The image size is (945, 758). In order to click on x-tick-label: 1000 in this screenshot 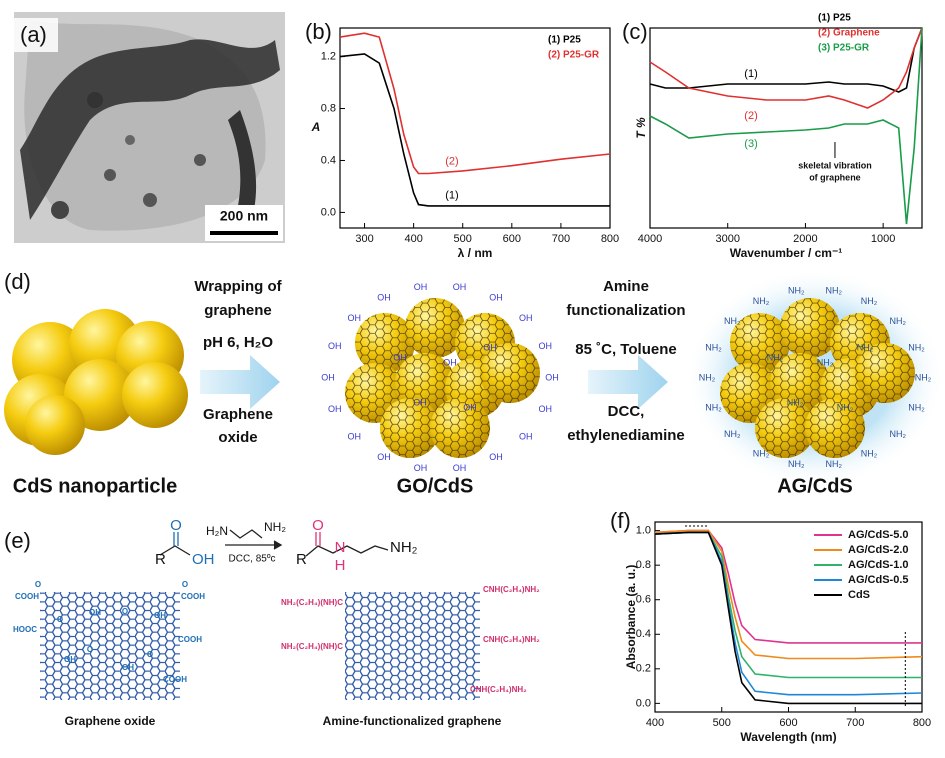, I will do `click(883, 239)`.